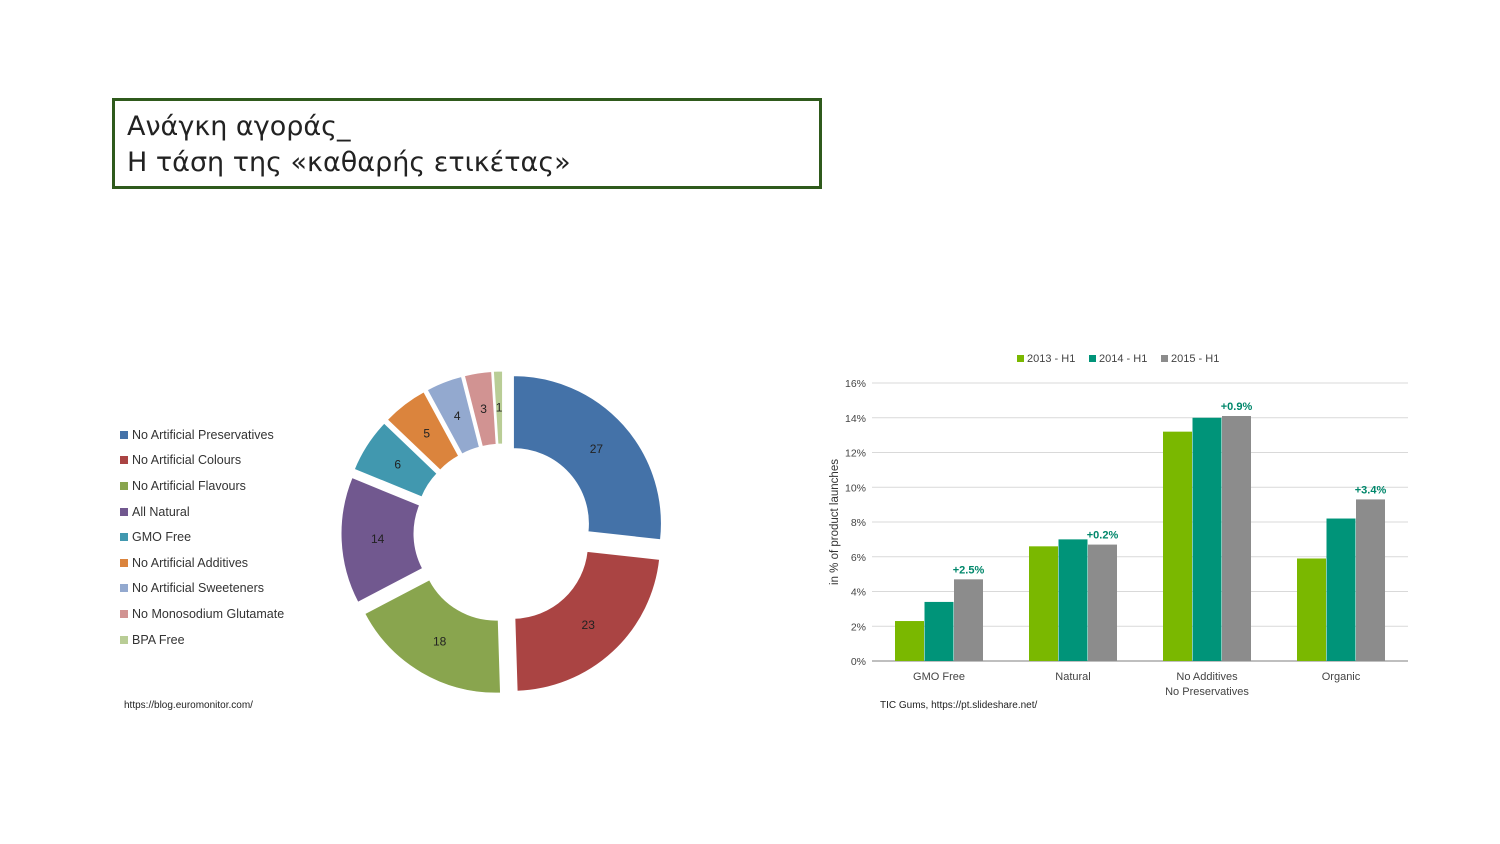  What do you see at coordinates (858, 558) in the screenshot?
I see `y-tick-label: 6%` at bounding box center [858, 558].